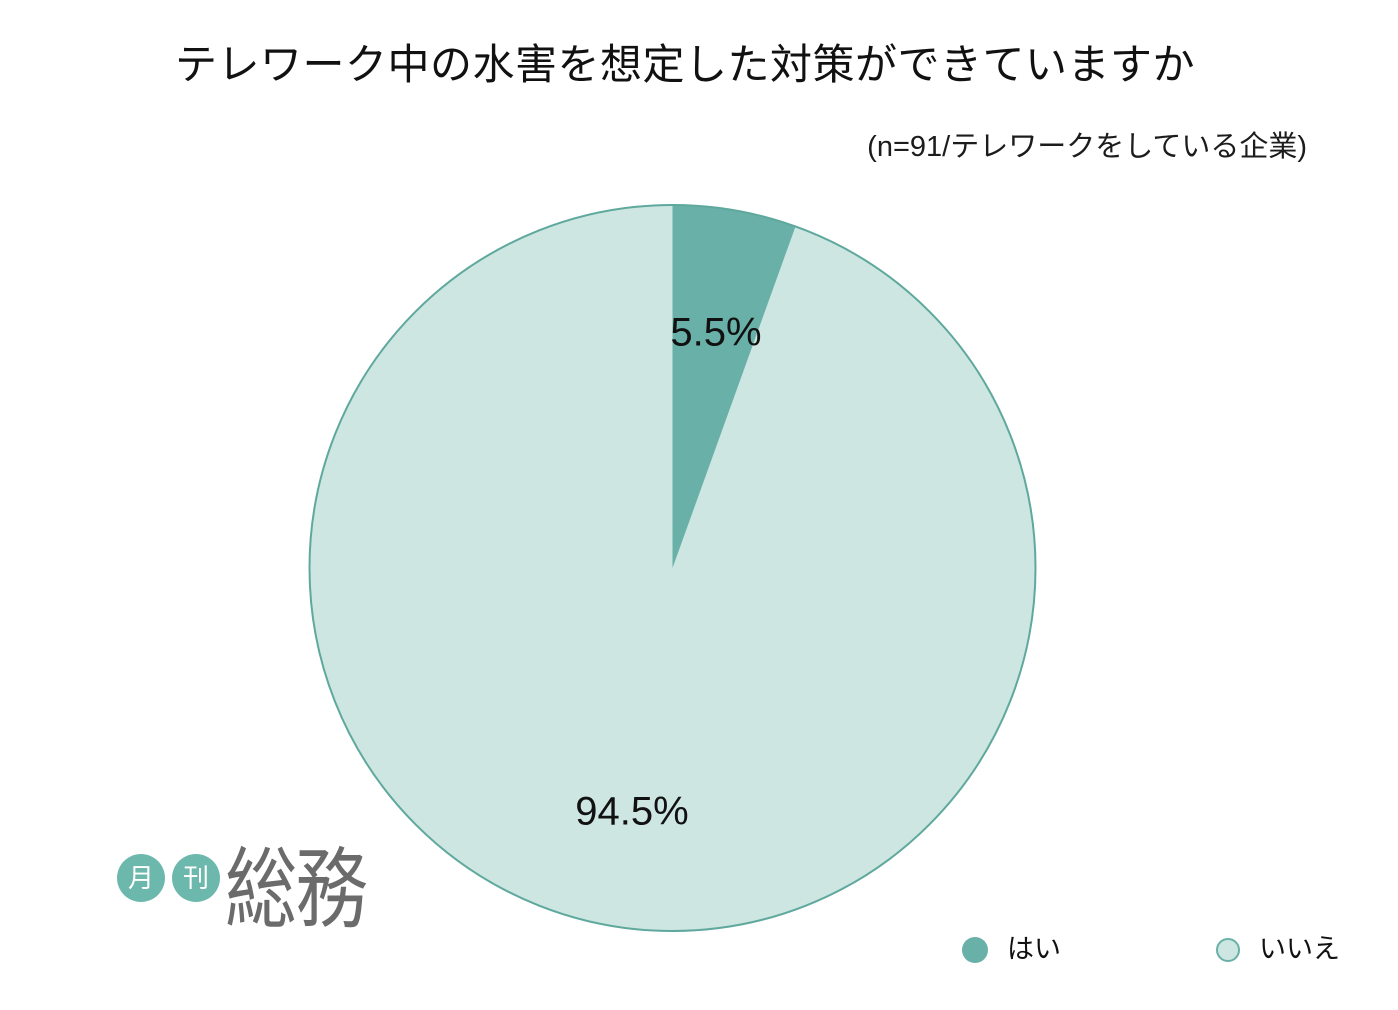 The height and width of the screenshot is (1010, 1398). What do you see at coordinates (1087, 147) in the screenshot?
I see `chart-subtitle: (n=91/テレワークをしている企業)` at bounding box center [1087, 147].